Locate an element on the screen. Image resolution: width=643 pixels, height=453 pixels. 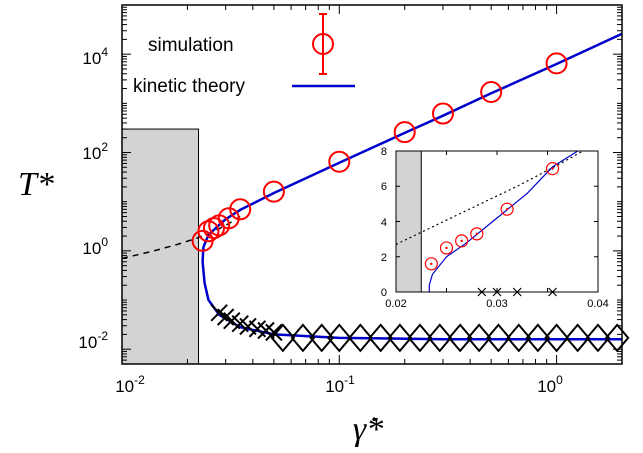
dashed-line-path is located at coordinates (181, 237).